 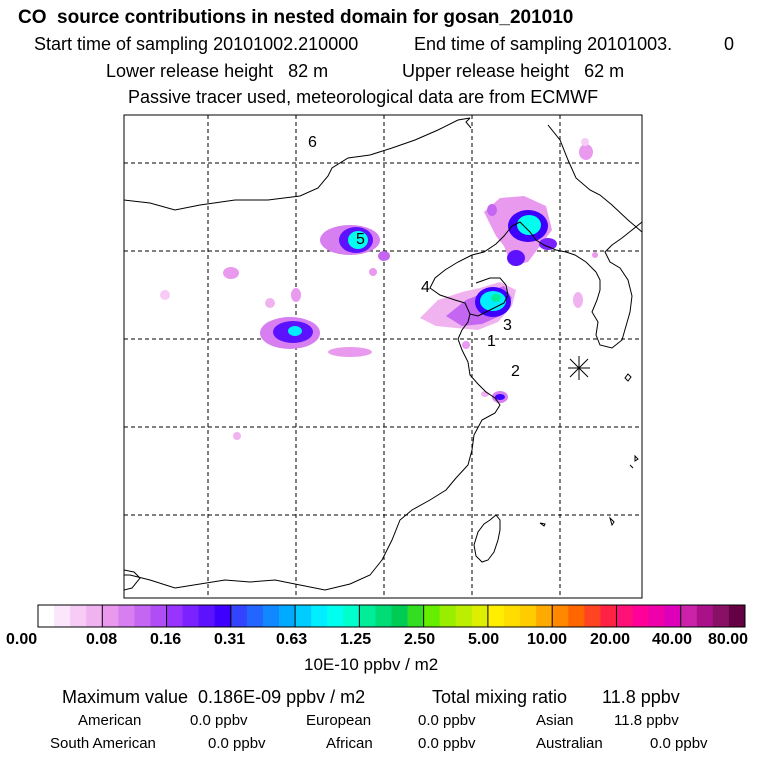 What do you see at coordinates (166, 639) in the screenshot?
I see `colorbar-tick: 0.16` at bounding box center [166, 639].